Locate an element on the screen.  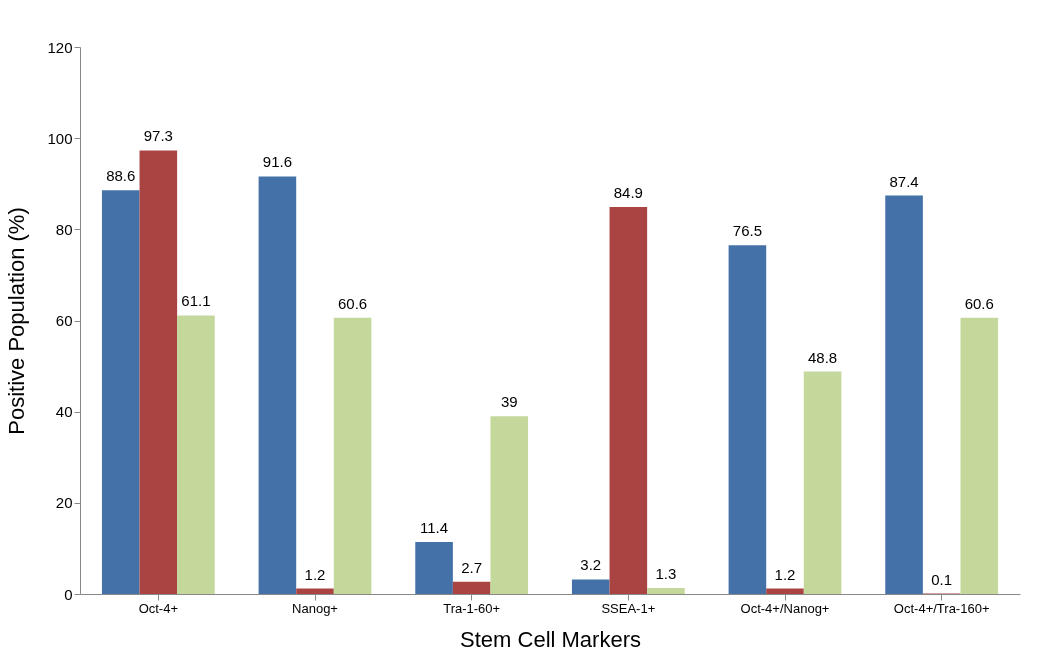
data-label: 0.1 is located at coordinates (942, 579).